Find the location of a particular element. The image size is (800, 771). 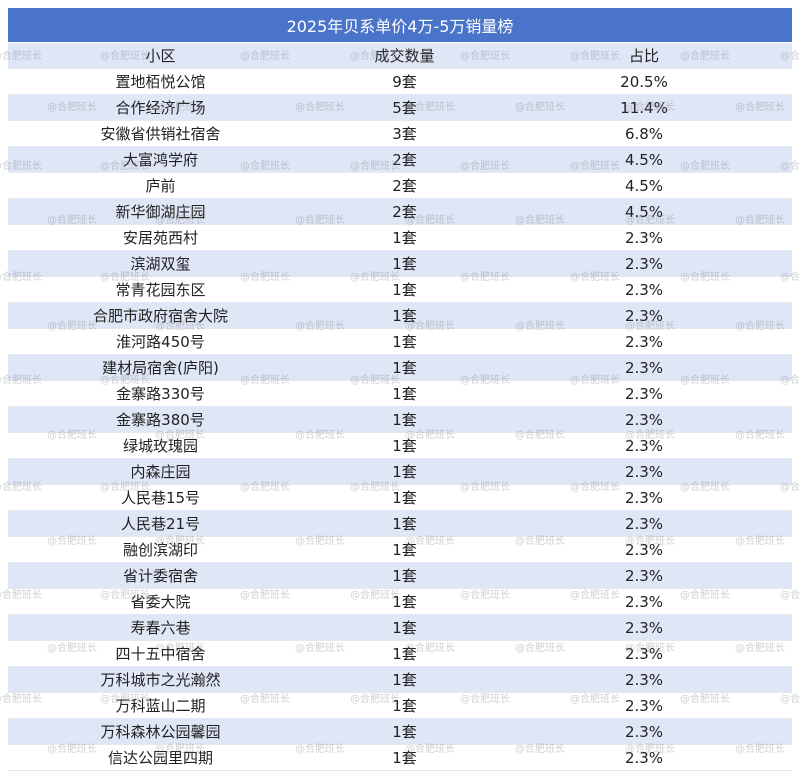

table-row: 人民巷15号 1套 2.3% is located at coordinates (400, 497).